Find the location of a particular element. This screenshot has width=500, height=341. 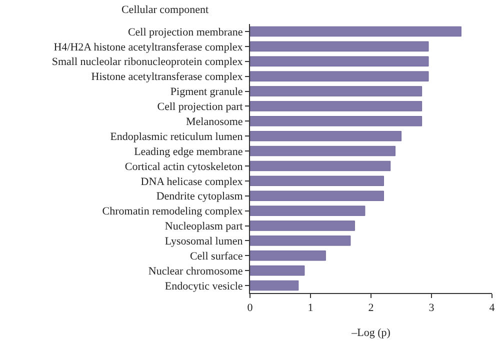

chart-title: Cellular component is located at coordinates (165, 10).